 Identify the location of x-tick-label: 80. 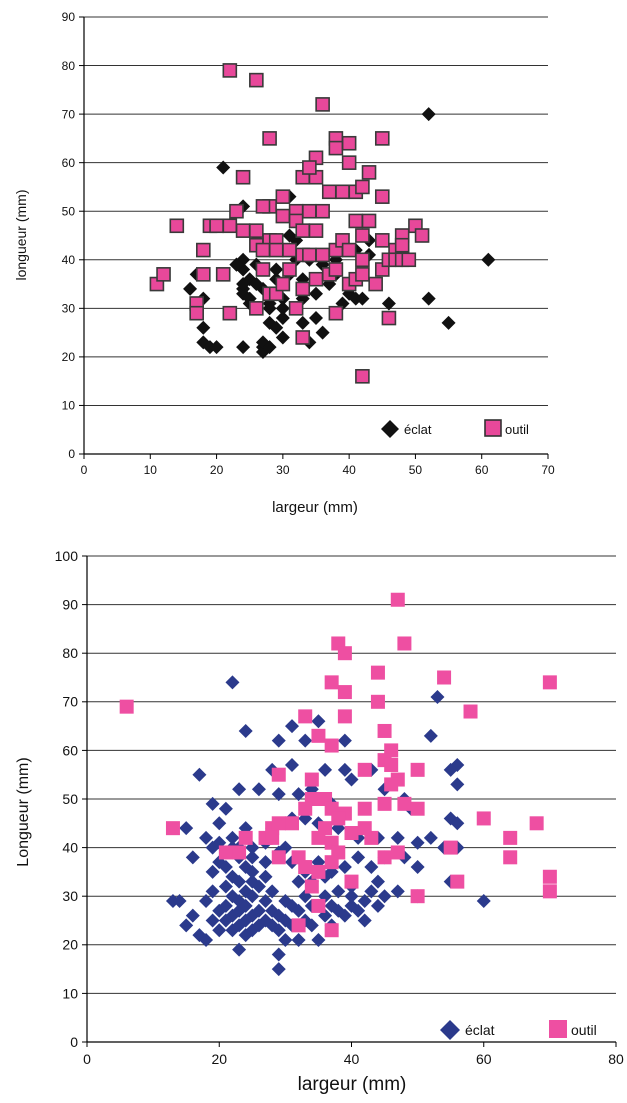
(616, 1059).